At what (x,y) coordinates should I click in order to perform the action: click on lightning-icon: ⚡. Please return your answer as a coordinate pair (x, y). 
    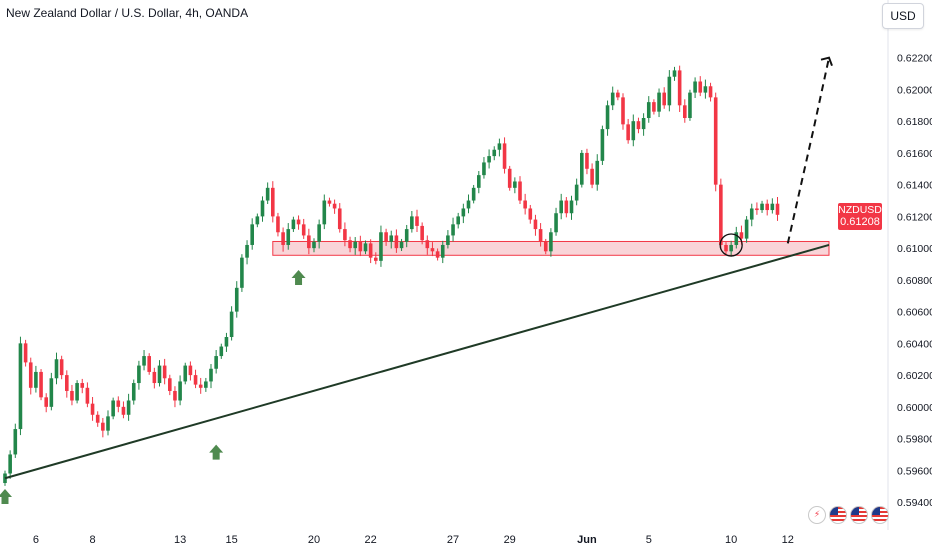
    Looking at the image, I should click on (817, 515).